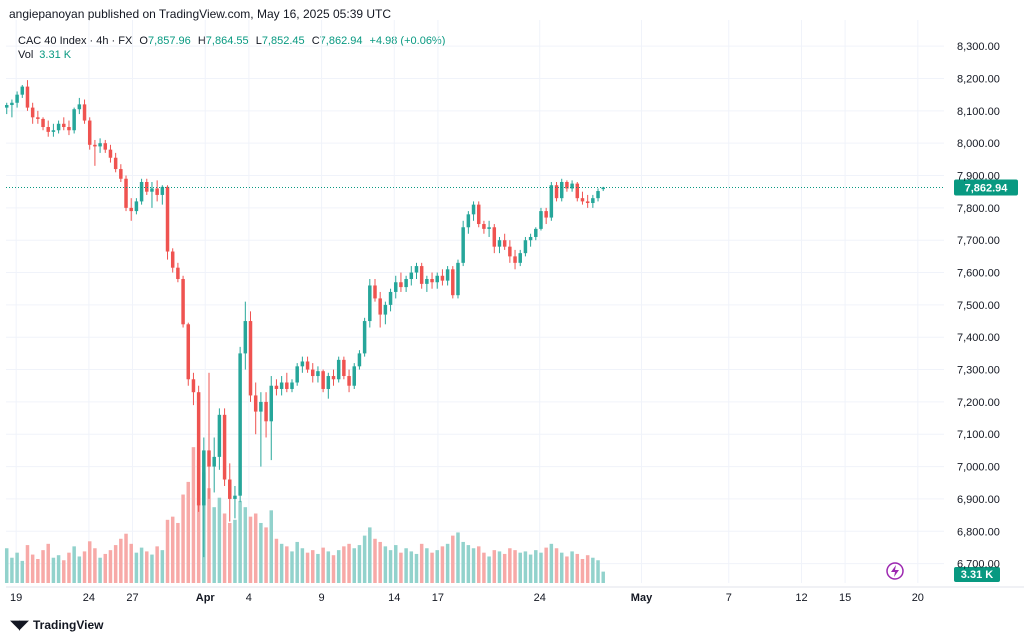 This screenshot has height=642, width=1024. I want to click on change-value: +4.98 (+0.06%), so click(407, 41).